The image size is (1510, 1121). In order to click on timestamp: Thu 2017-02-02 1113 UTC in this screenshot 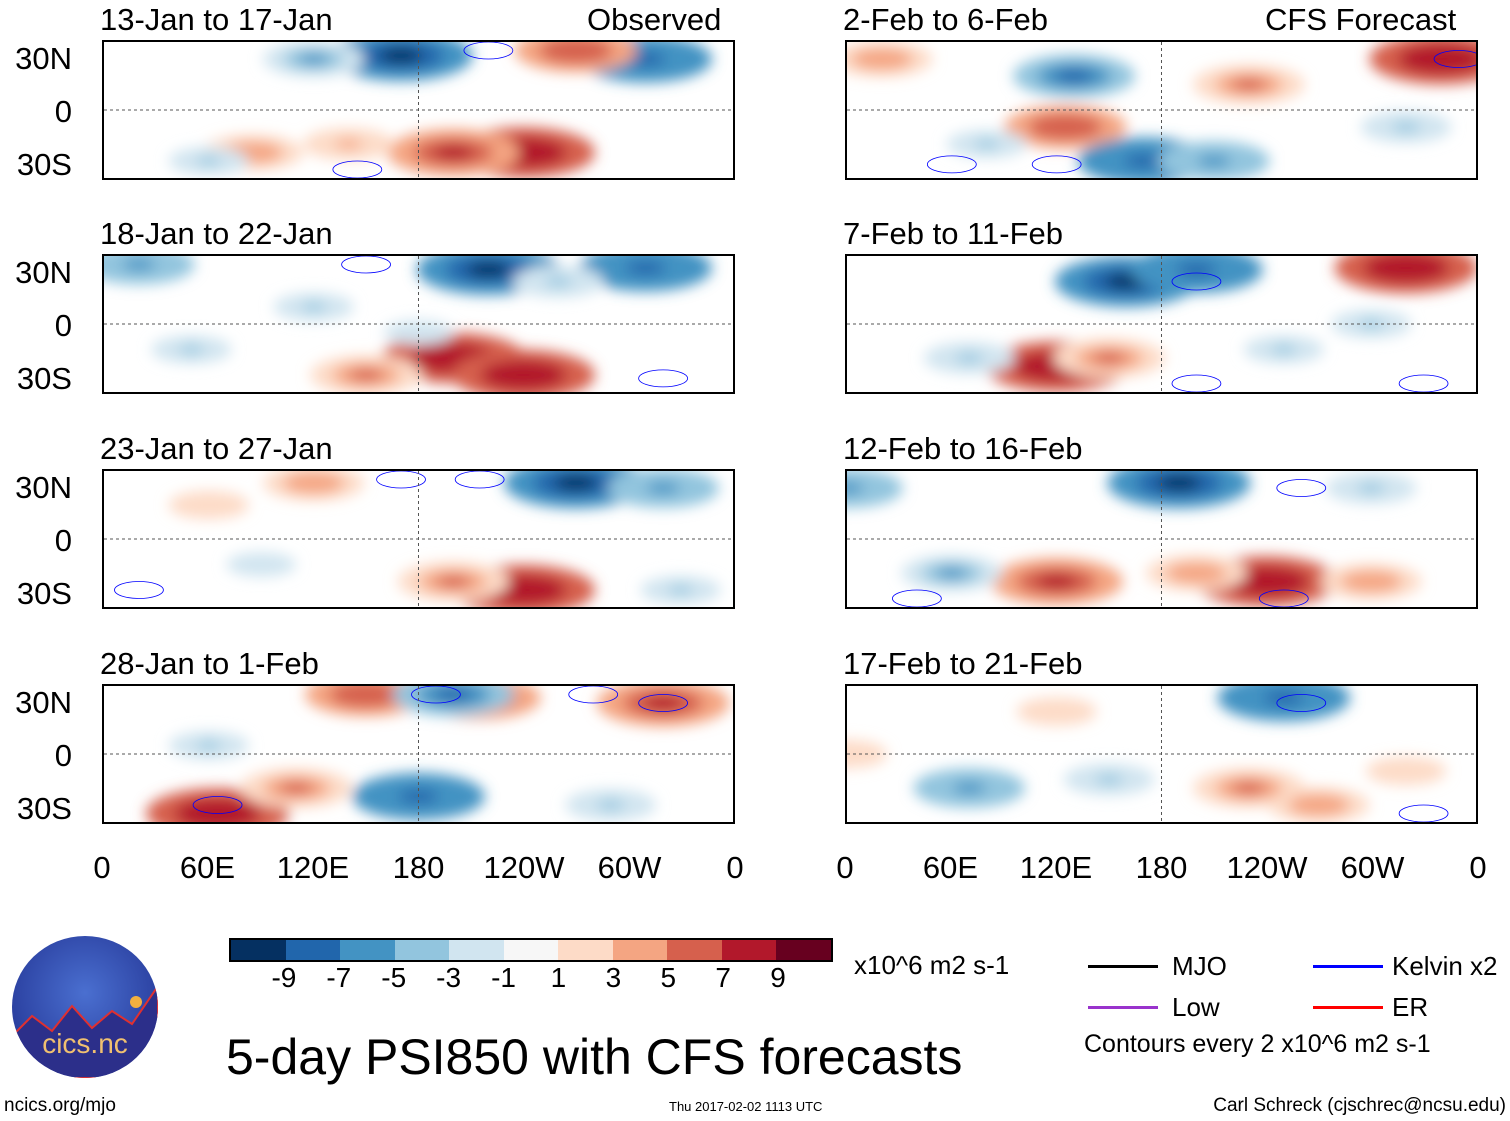, I will do `click(746, 1106)`.